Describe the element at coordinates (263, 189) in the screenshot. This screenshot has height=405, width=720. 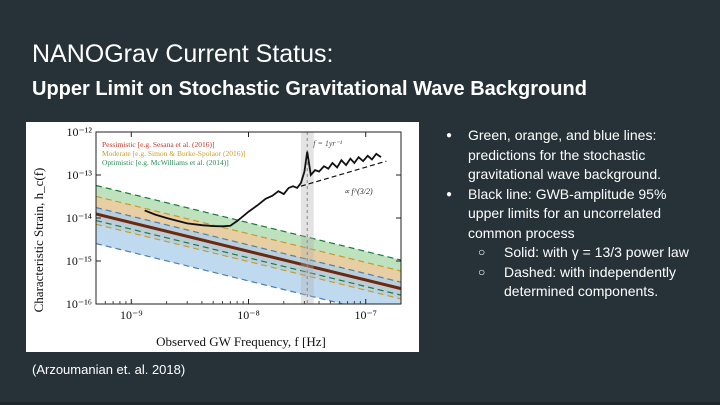
I see `upper-limit-line` at that location.